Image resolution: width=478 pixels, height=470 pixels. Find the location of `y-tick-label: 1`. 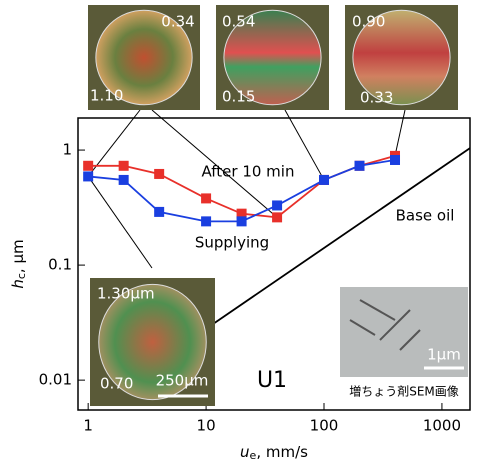

y-tick-label: 1 is located at coordinates (67, 150).